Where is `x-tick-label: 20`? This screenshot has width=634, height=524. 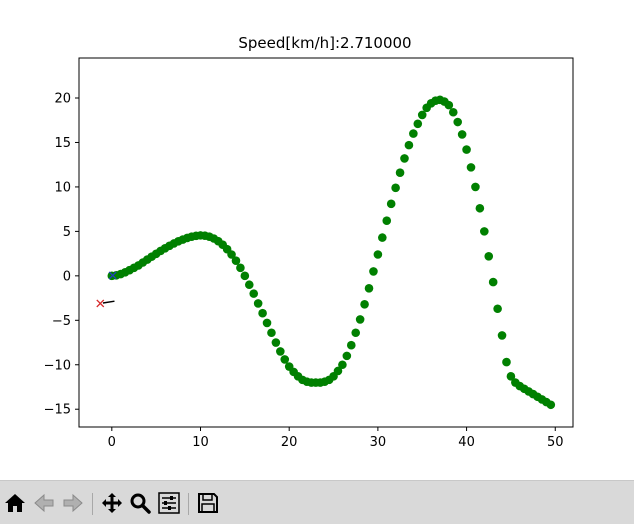
x-tick-label: 20 is located at coordinates (289, 442).